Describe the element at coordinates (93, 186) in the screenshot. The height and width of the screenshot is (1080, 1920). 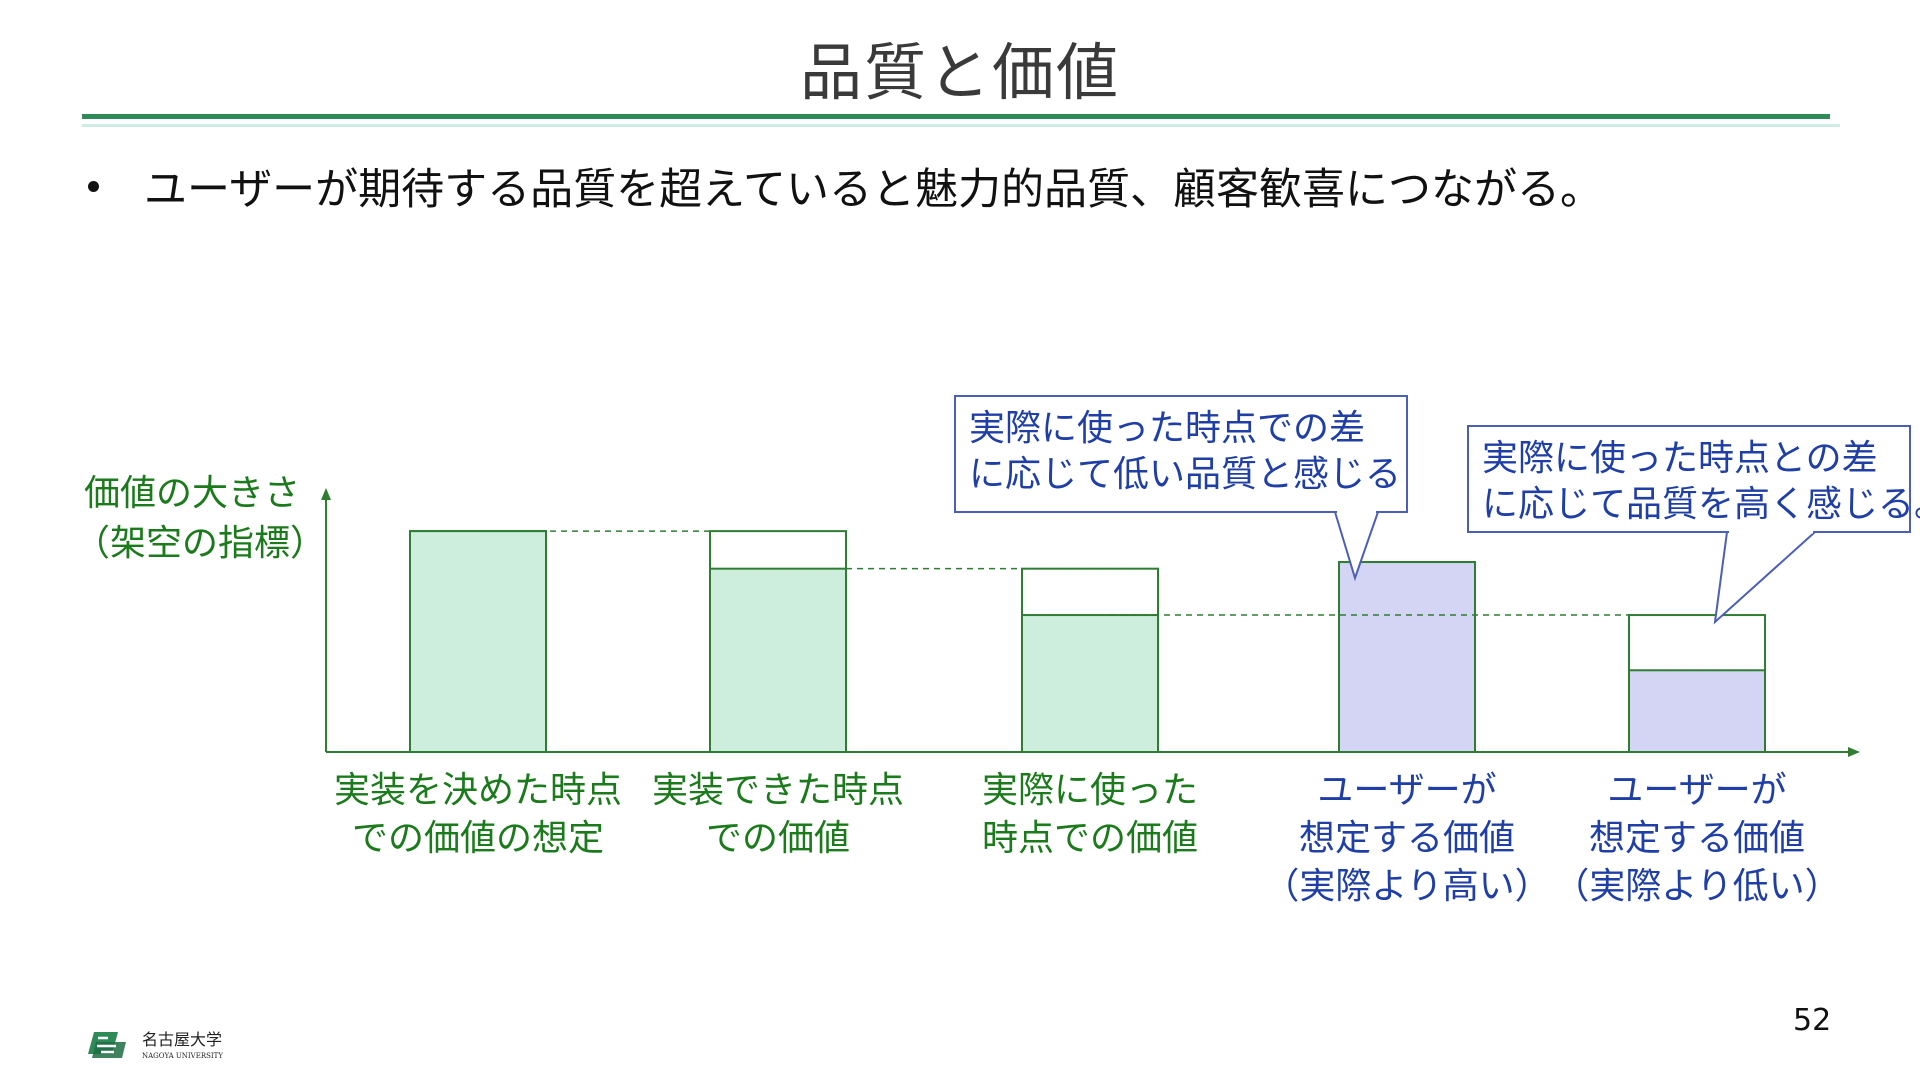
I see `bullet-dot-icon` at that location.